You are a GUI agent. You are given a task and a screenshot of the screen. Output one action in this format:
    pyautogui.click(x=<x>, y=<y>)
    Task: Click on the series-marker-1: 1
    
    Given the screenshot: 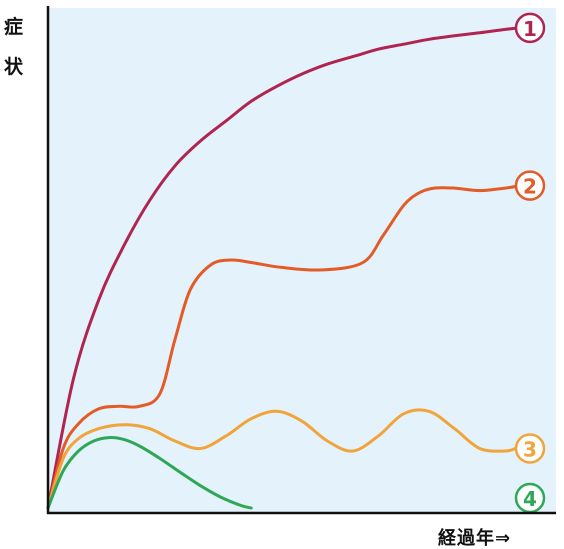 What is the action you would take?
    pyautogui.click(x=530, y=28)
    